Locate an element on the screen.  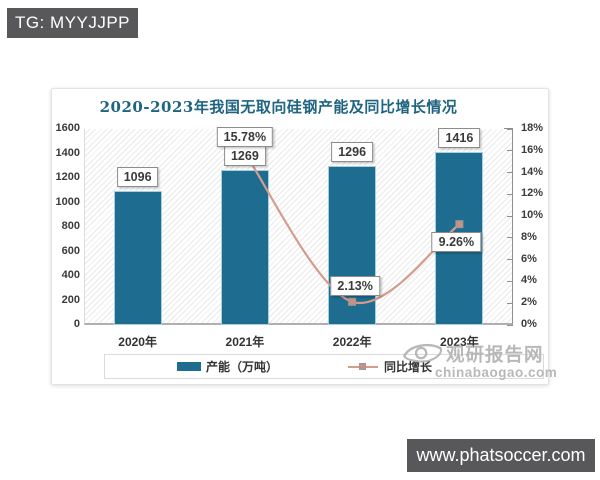
bar-value-label: 1269 is located at coordinates (244, 155).